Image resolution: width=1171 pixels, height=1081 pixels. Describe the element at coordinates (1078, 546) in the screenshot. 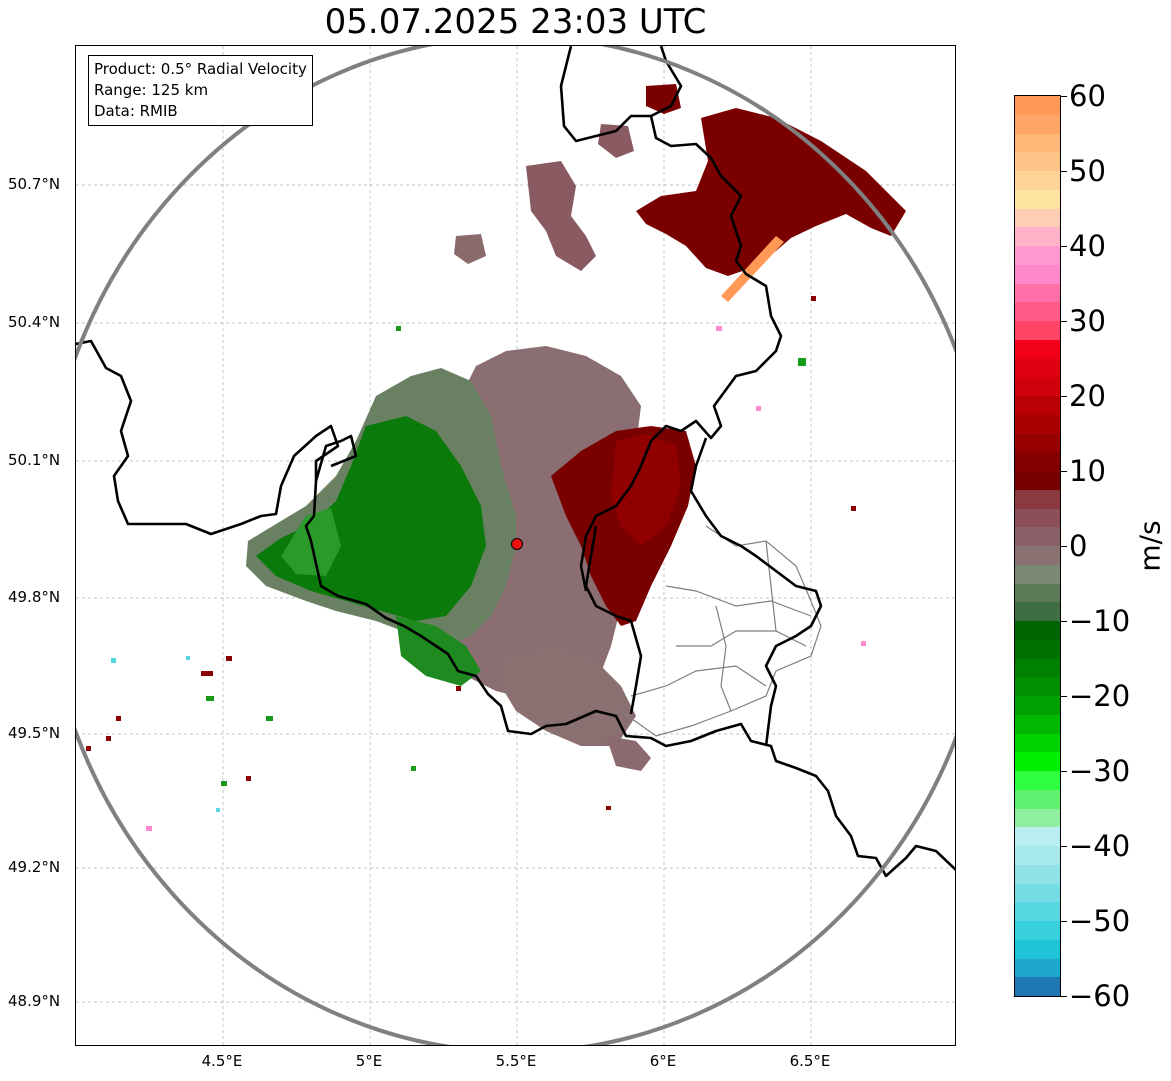

I see `colorbar-tick-label: 0` at that location.